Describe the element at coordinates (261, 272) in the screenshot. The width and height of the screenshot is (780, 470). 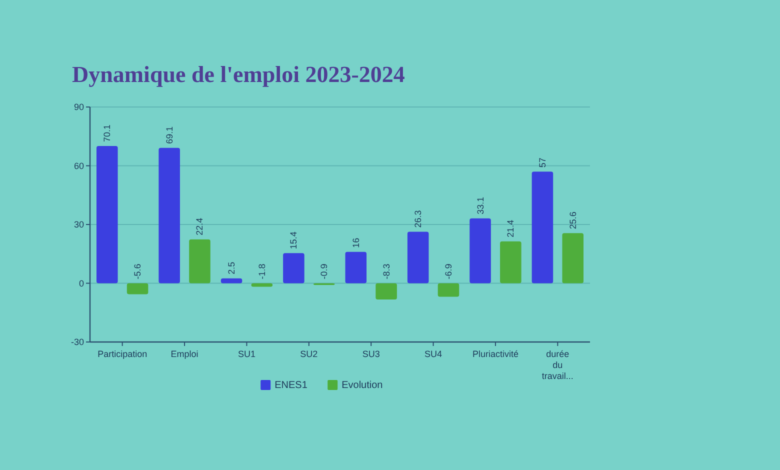
I see `data-label: -1.8` at that location.